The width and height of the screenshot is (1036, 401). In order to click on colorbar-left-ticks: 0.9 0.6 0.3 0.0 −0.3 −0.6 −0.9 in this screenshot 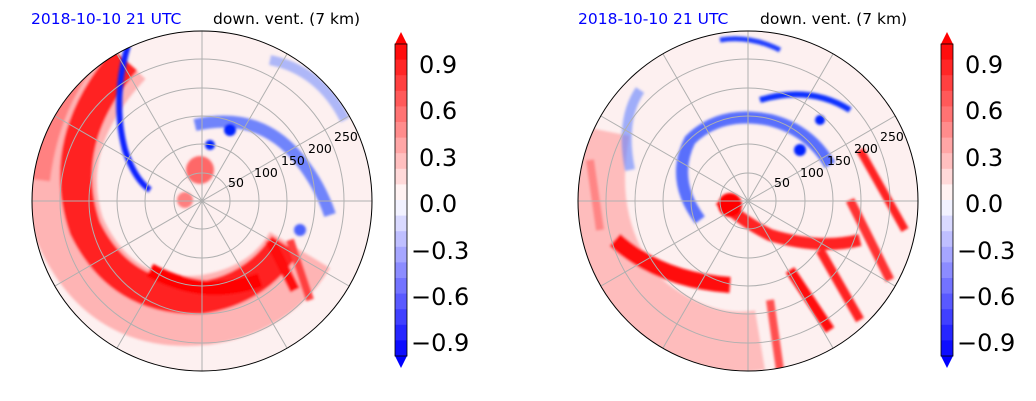, I will do `click(440, 204)`.